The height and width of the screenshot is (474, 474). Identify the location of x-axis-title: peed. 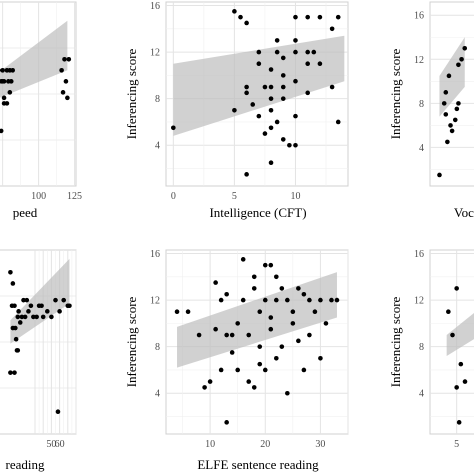
(25, 212).